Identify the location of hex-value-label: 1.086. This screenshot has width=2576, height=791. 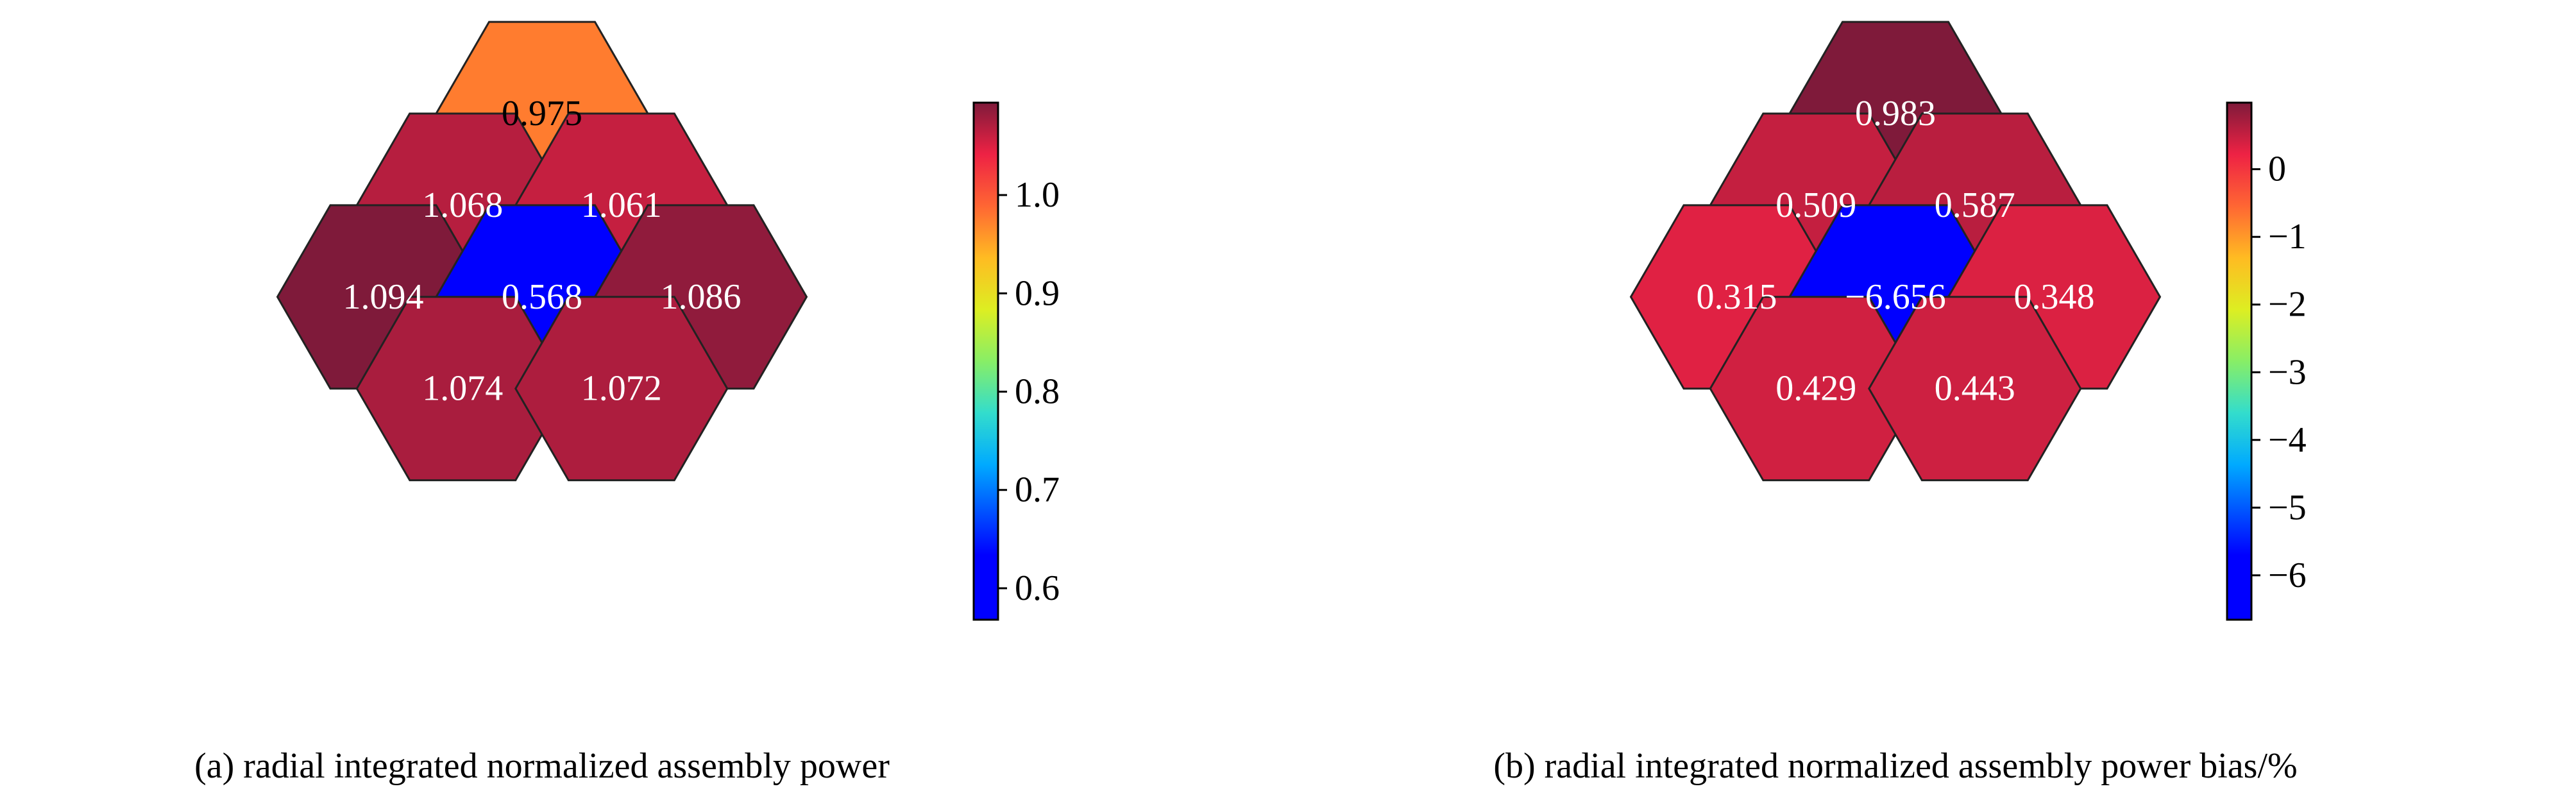
(701, 297).